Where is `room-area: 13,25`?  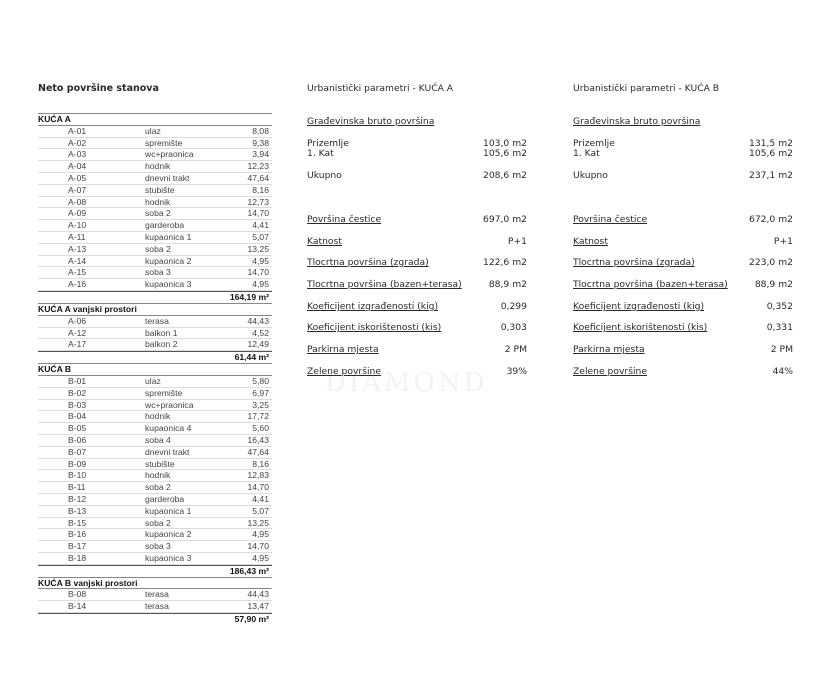
room-area: 13,25 is located at coordinates (258, 248).